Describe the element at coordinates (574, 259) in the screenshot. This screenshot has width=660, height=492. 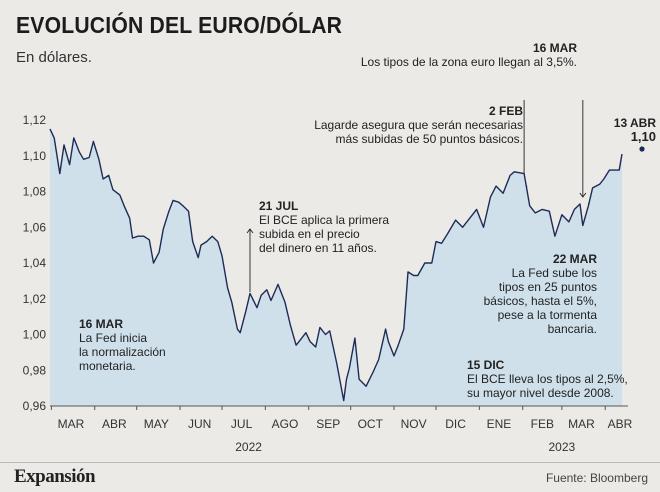
I see `annotation-date: 22 MAR` at that location.